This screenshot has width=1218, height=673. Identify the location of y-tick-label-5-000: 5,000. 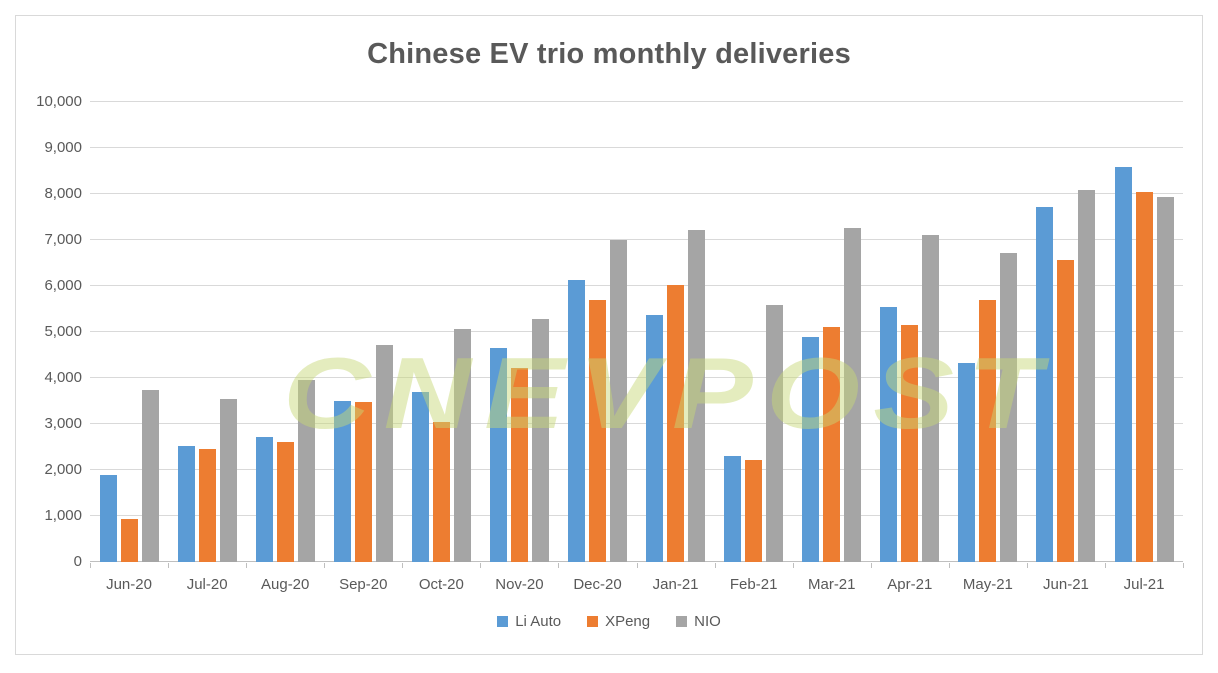
(63, 331).